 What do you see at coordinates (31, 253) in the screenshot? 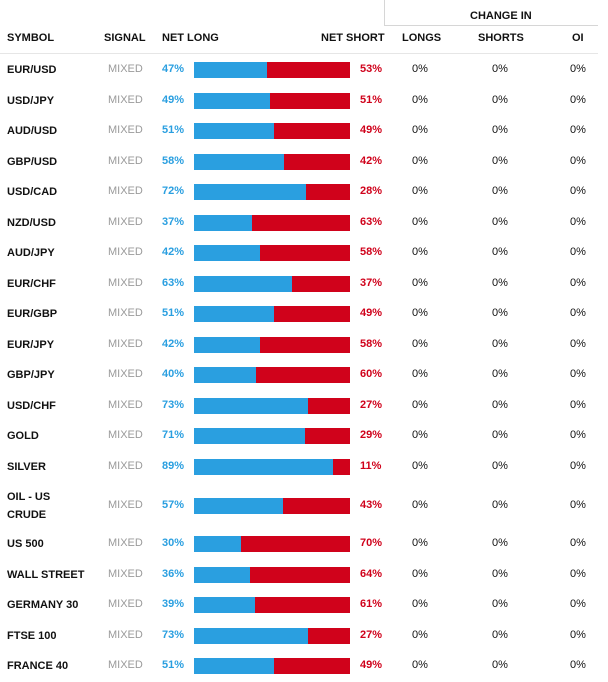
I see `symbol-cell: AUD/JPY` at bounding box center [31, 253].